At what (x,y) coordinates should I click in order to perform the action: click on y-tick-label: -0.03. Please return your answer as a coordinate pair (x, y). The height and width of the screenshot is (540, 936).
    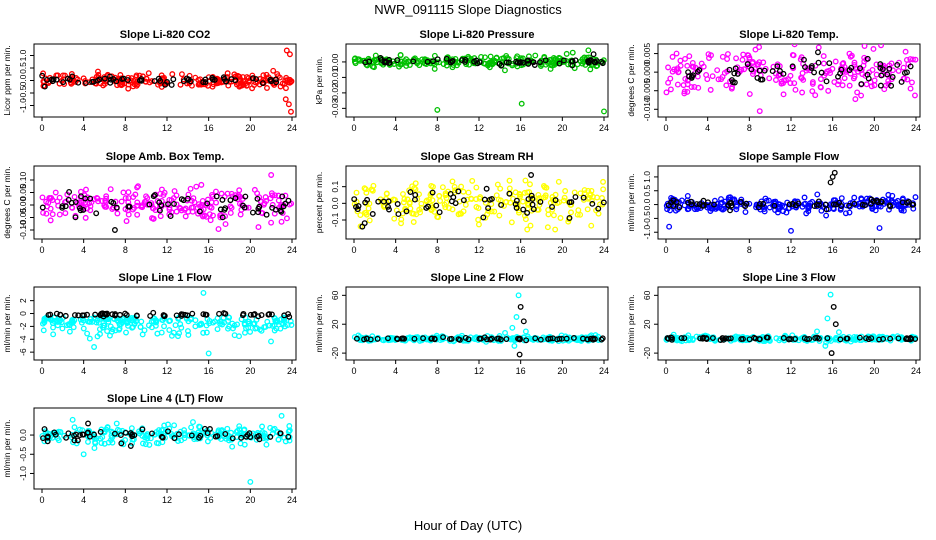
    Looking at the image, I should click on (335, 108).